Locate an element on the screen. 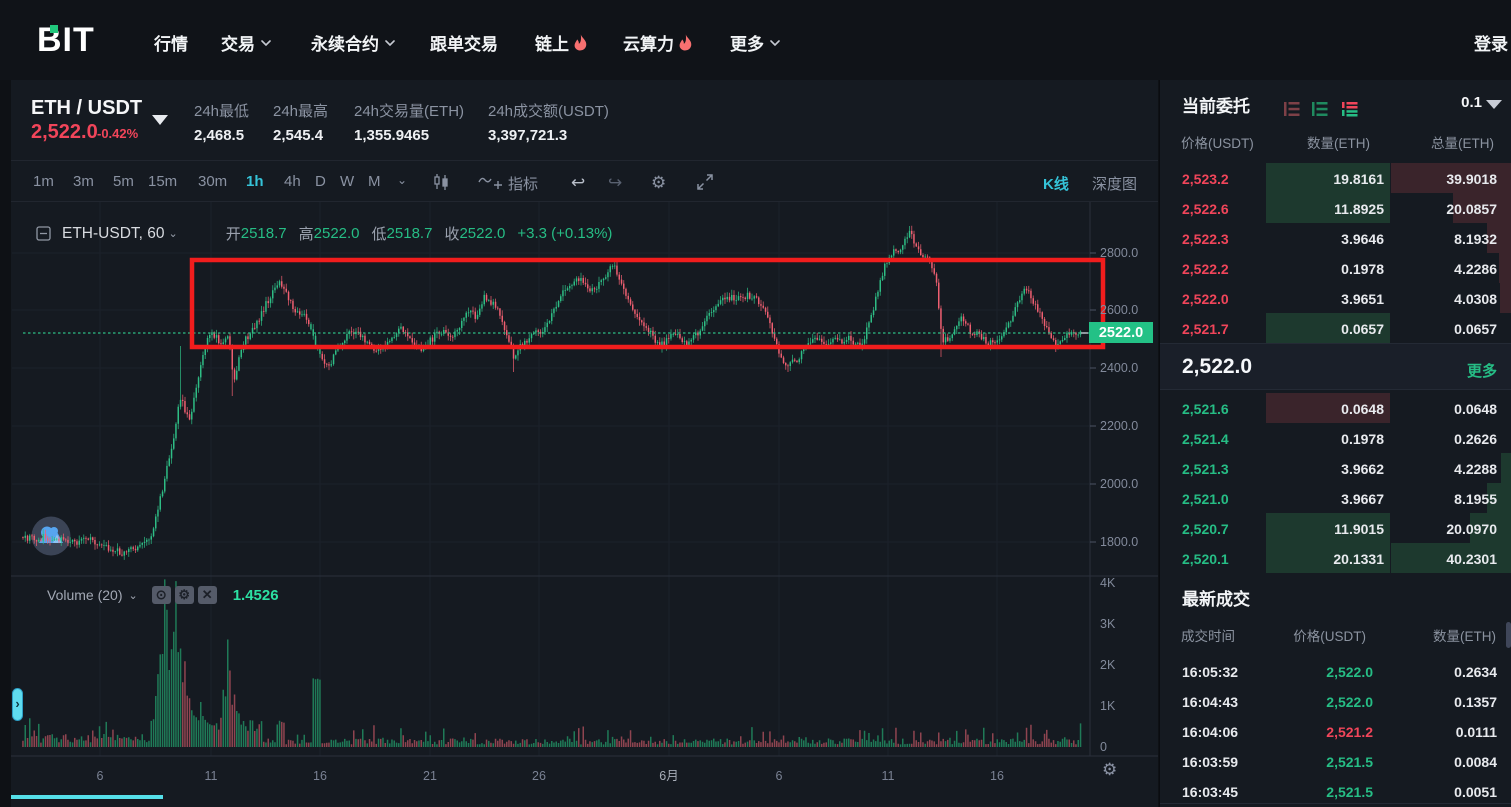 The height and width of the screenshot is (807, 1511). svg-text: 4K is located at coordinates (1108, 583).